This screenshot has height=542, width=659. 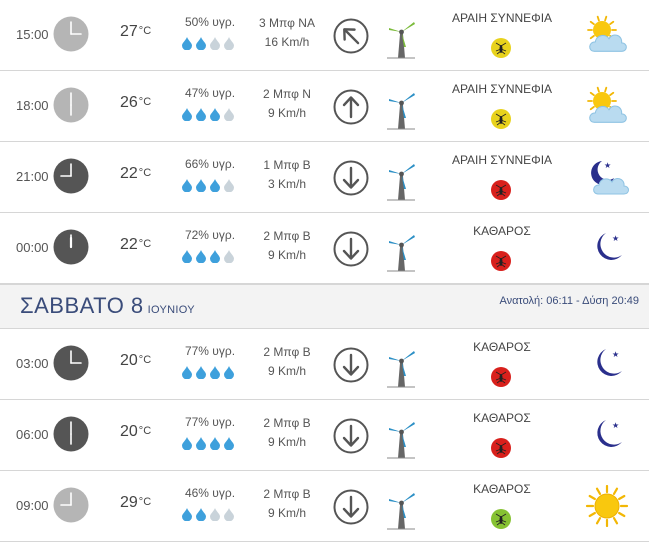 What do you see at coordinates (32, 247) in the screenshot?
I see `forecast-time: 00:00` at bounding box center [32, 247].